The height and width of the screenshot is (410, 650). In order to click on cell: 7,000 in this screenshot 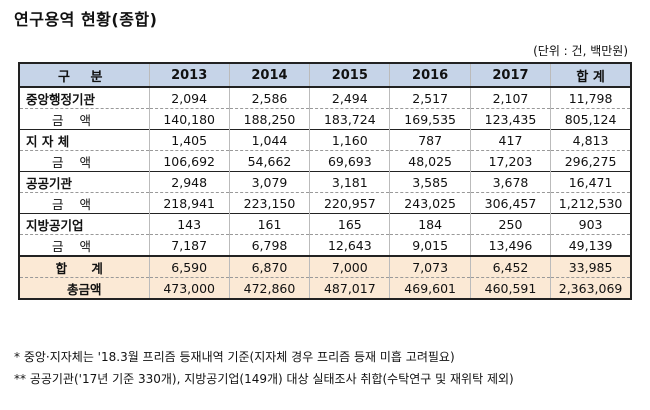, I will do `click(350, 266)`.